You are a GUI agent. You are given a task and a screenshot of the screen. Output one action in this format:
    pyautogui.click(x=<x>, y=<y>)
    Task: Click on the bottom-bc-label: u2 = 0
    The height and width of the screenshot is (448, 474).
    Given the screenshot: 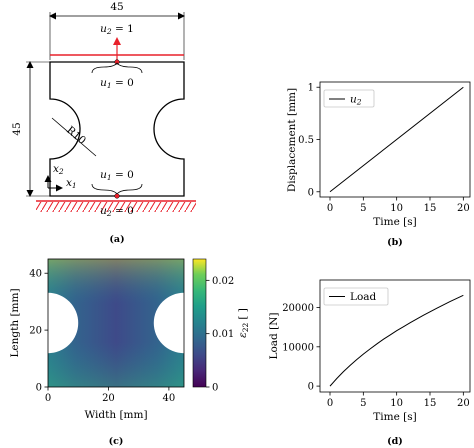 What is the action you would take?
    pyautogui.click(x=117, y=211)
    